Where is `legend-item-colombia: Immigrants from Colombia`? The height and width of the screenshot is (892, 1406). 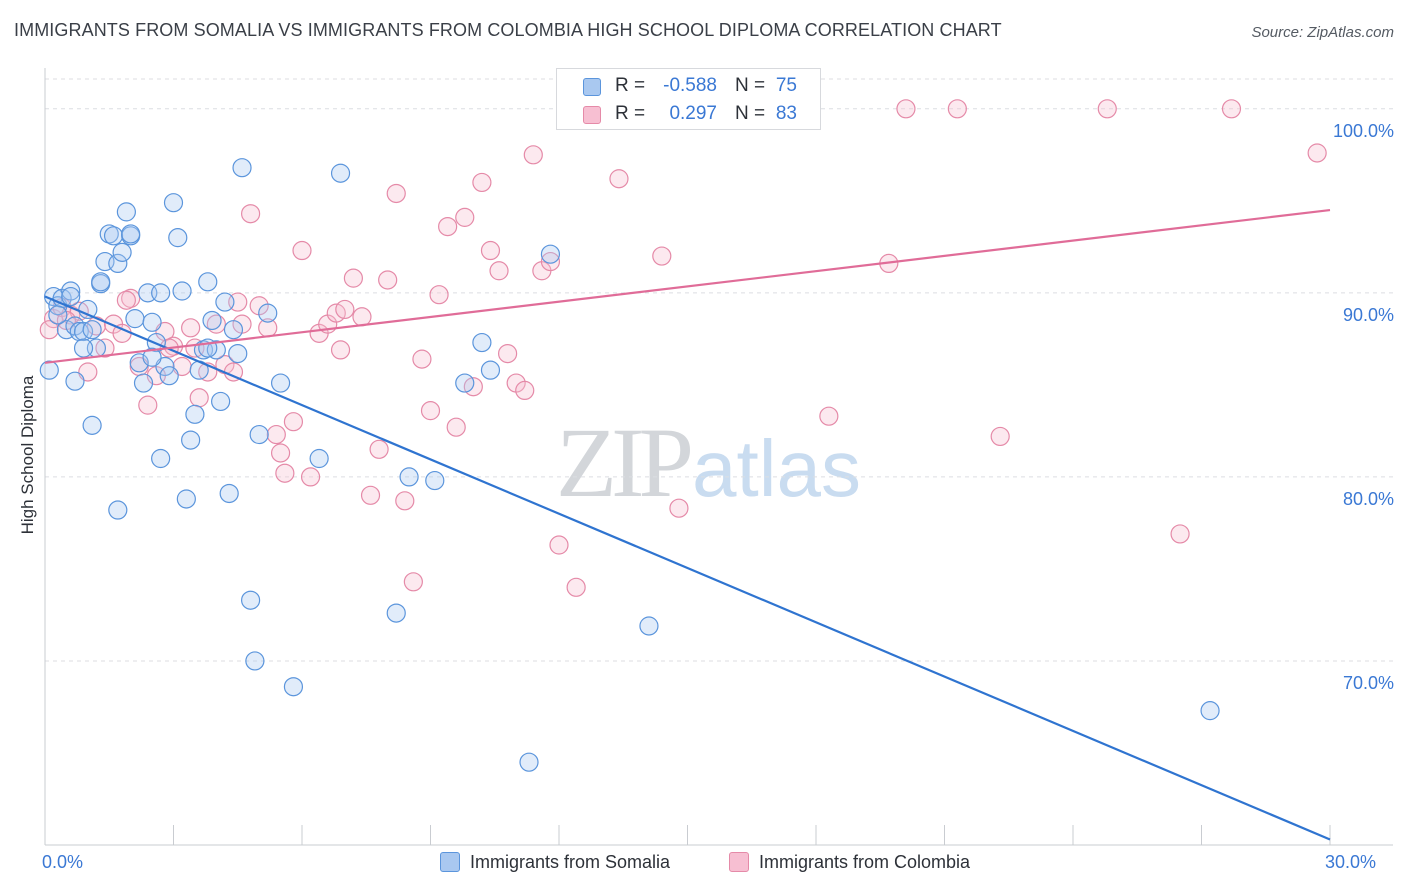
legend-item-colombia: Immigrants from Colombia is located at coordinates (849, 862).